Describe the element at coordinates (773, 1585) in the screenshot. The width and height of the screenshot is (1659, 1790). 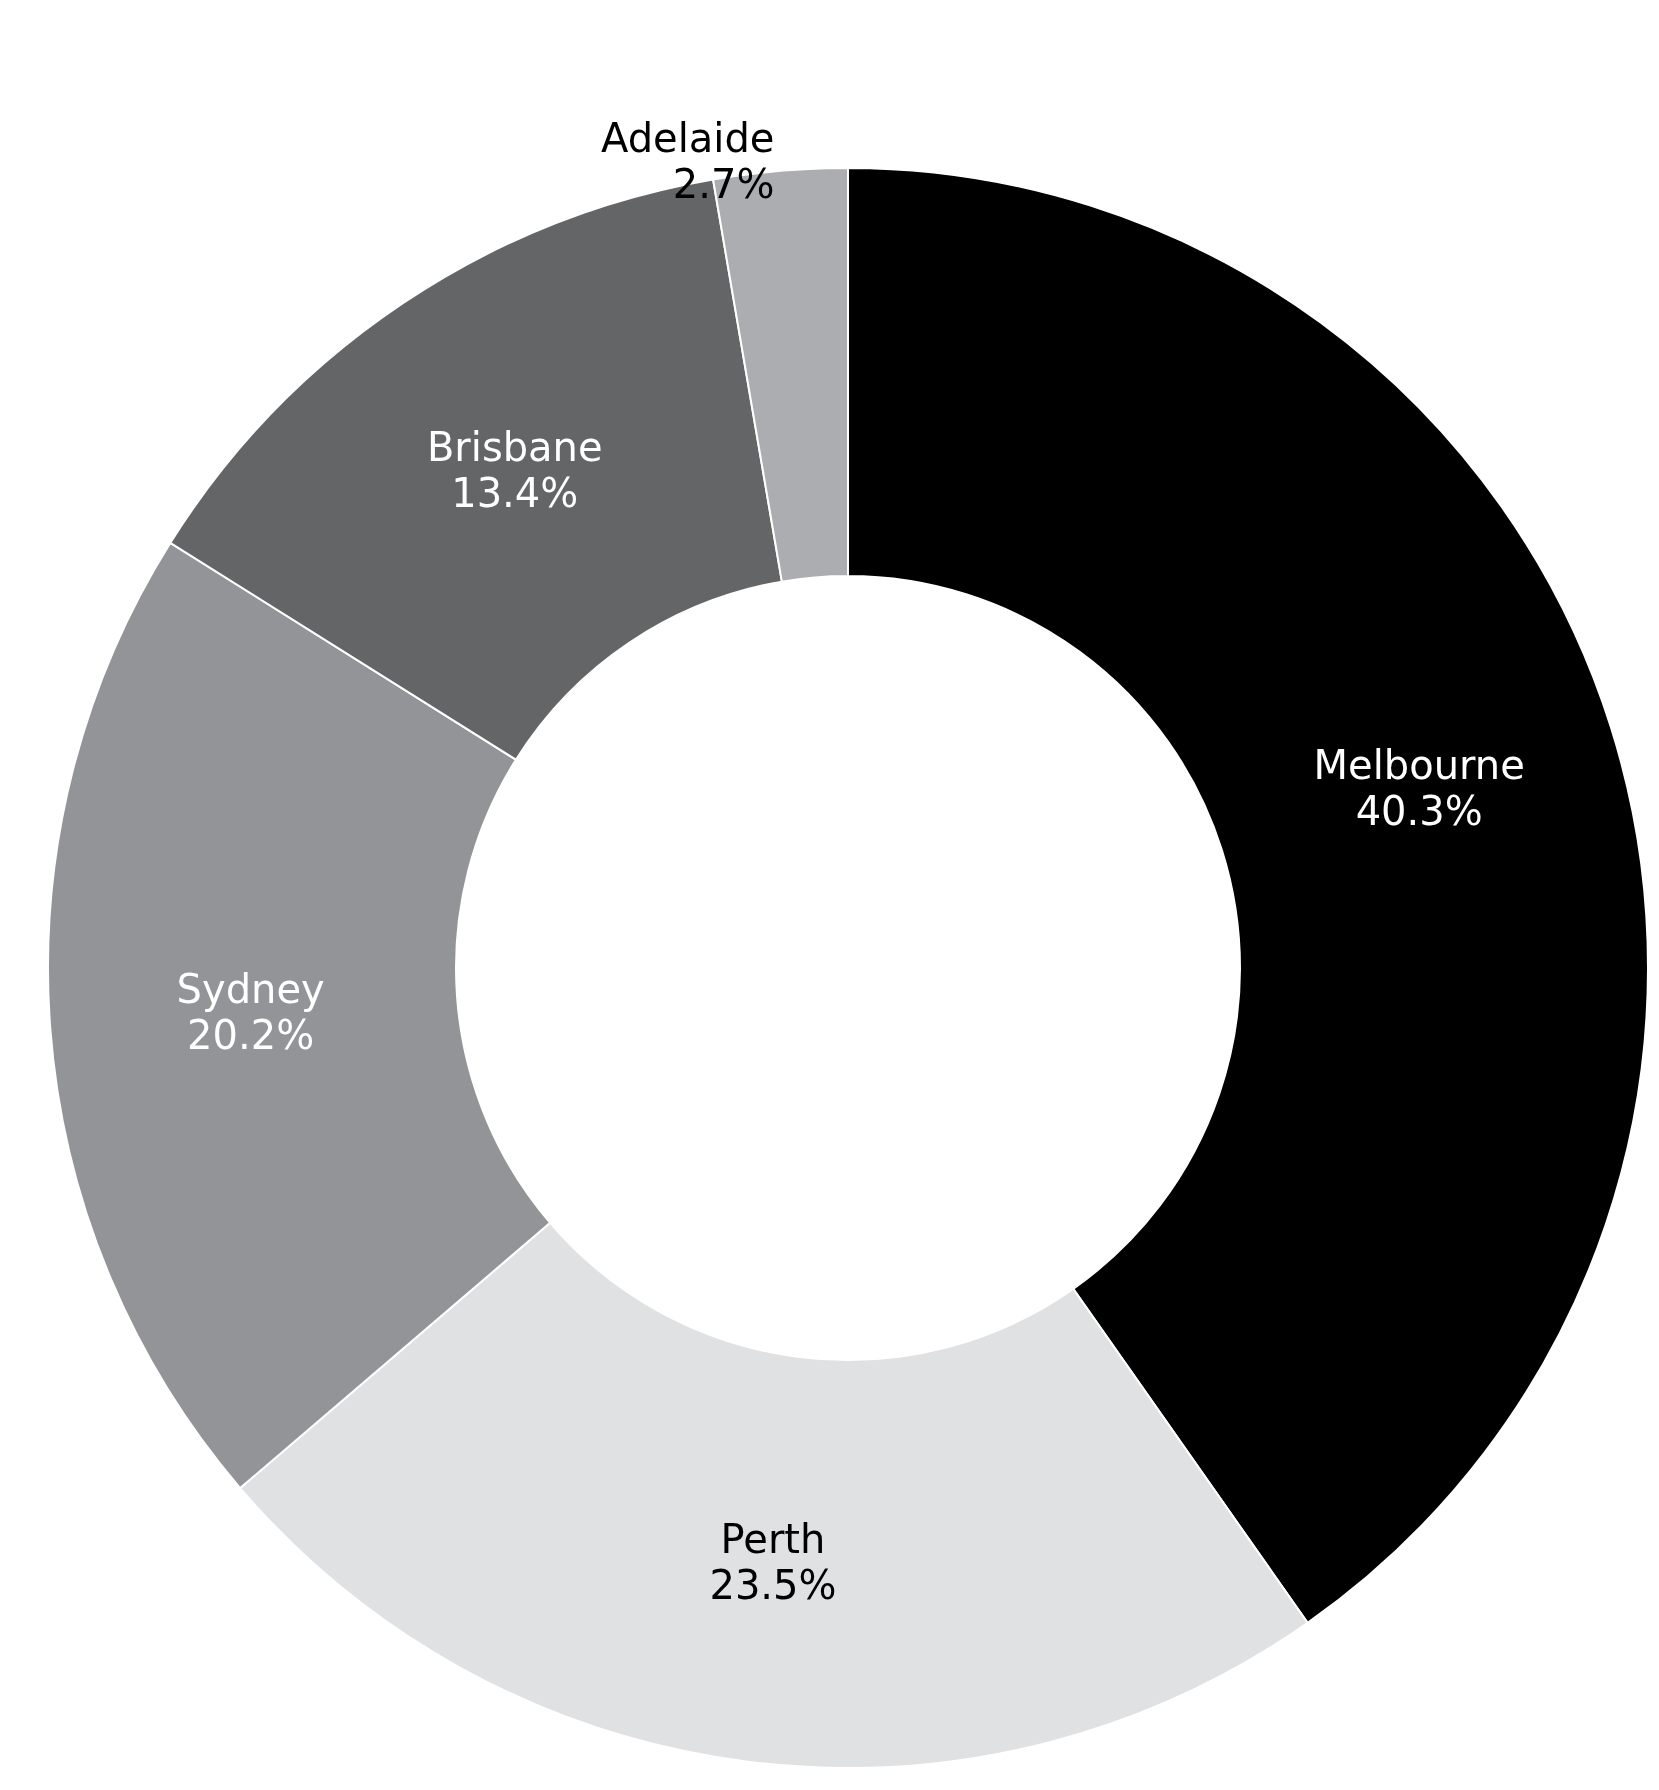
I see `data-label: 23.5%` at that location.